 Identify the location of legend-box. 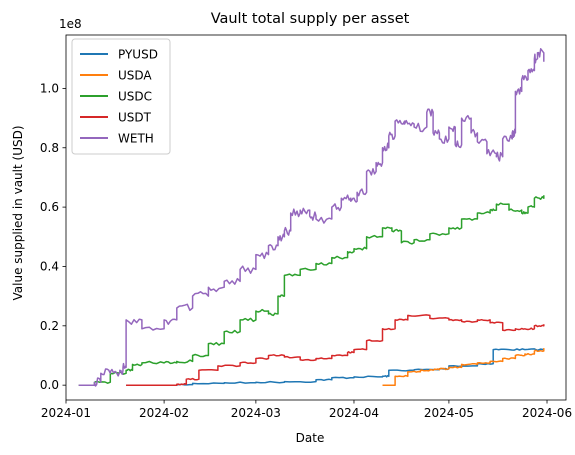
(121, 96).